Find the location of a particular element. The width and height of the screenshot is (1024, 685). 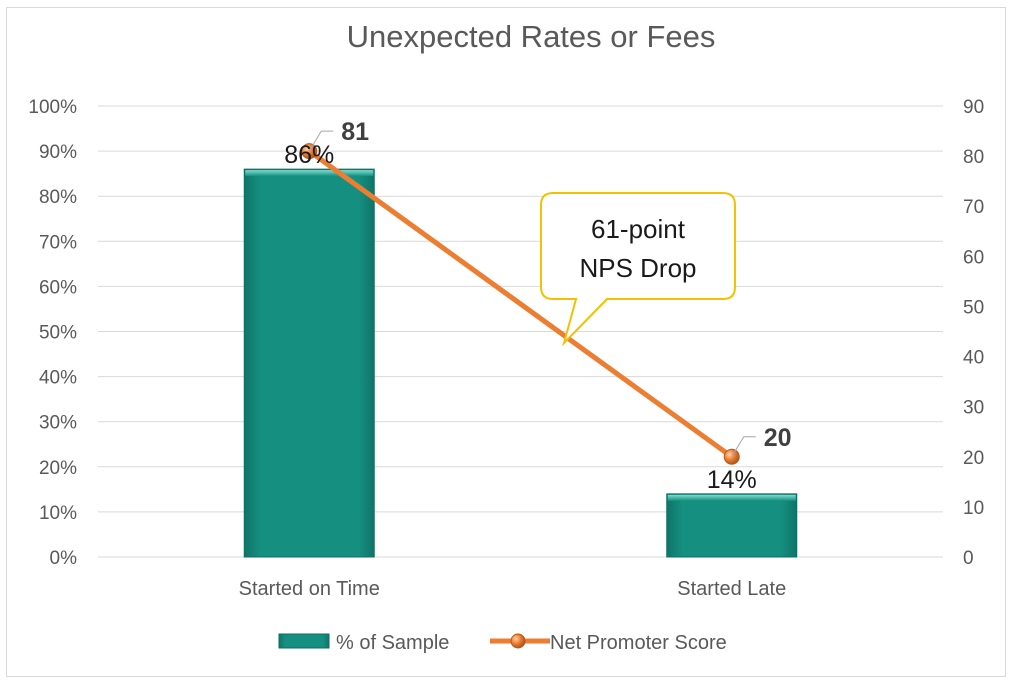

left-axis-tick-label: 40% is located at coordinates (58, 378).